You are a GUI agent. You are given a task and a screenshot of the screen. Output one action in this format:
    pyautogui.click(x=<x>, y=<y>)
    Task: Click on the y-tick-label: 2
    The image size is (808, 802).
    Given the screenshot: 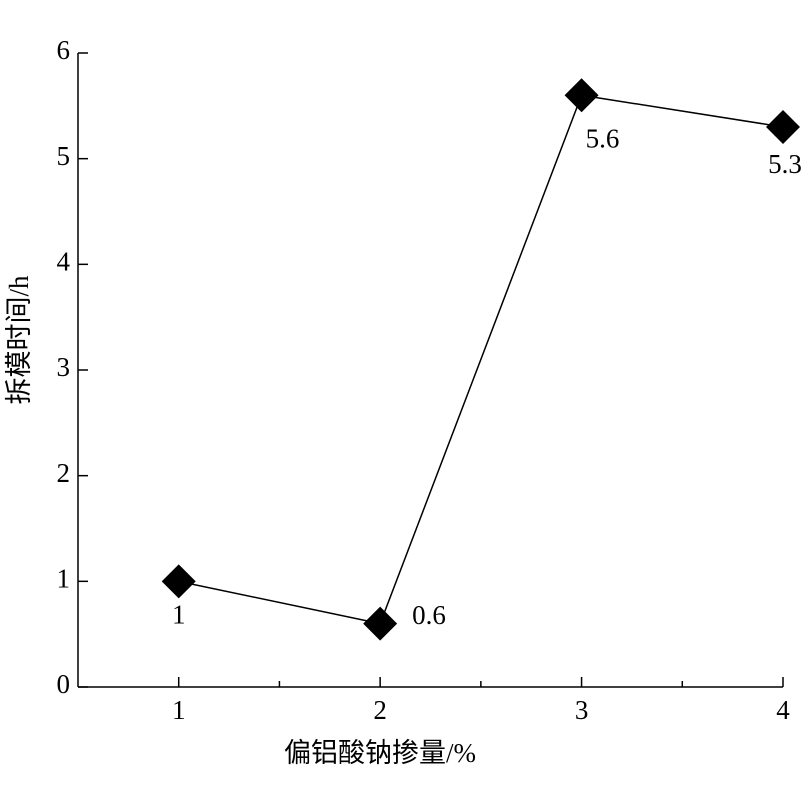 What is the action you would take?
    pyautogui.click(x=64, y=473)
    